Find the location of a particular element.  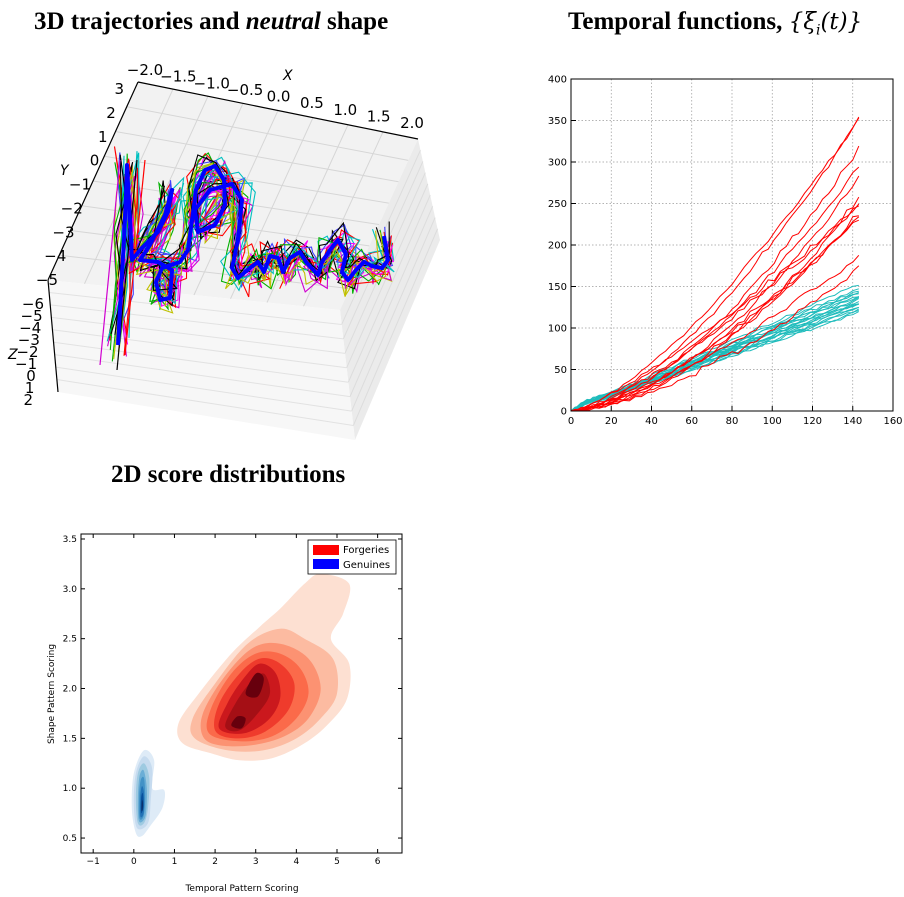

z-tick-label: −3 is located at coordinates (29, 340).